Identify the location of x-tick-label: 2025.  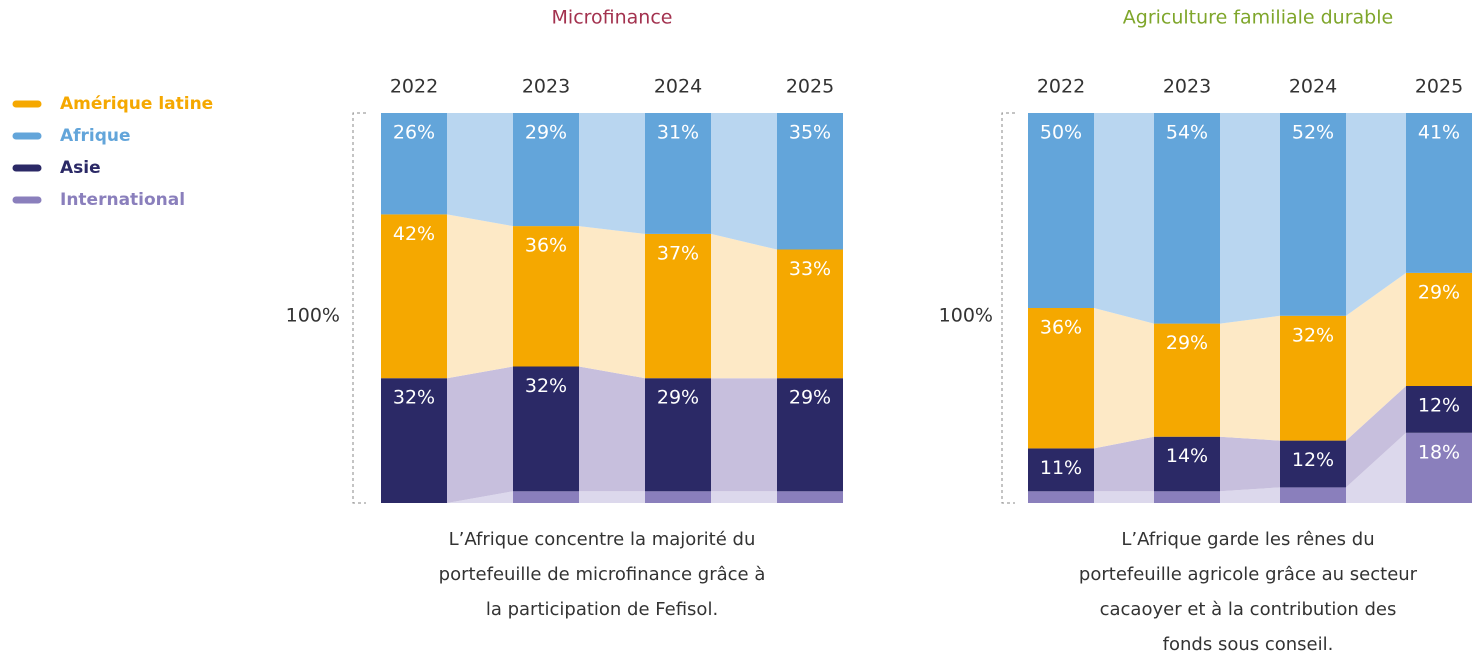
(810, 87).